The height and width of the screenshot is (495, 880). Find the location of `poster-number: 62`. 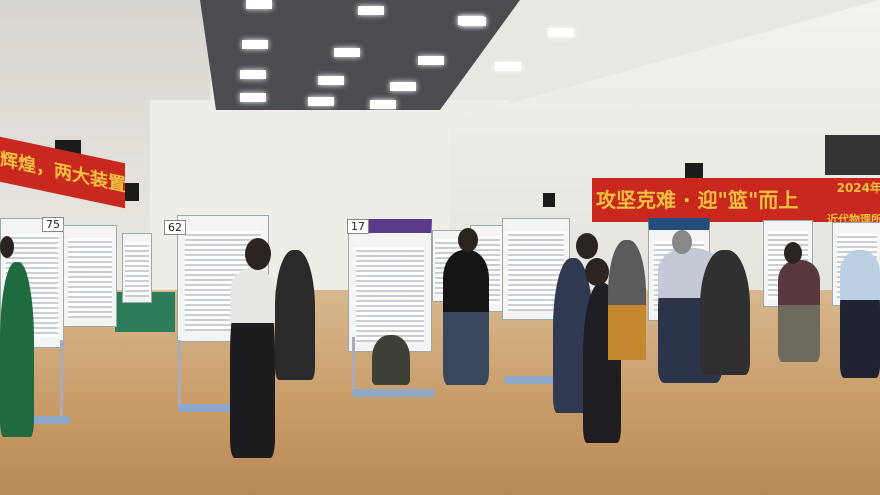

poster-number: 62 is located at coordinates (175, 227).